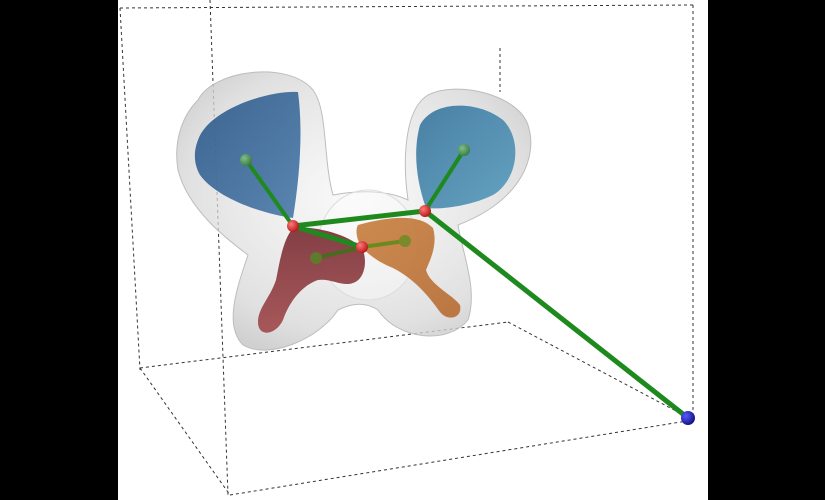 The height and width of the screenshot is (500, 825). I want to click on bond-red2-blue, so click(556, 314).